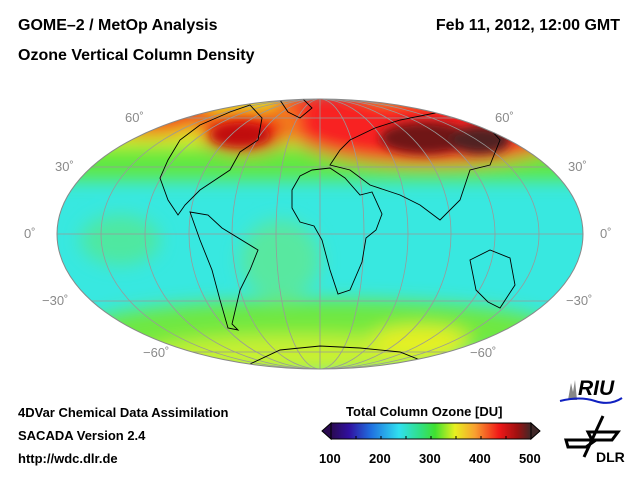  What do you see at coordinates (527, 25) in the screenshot?
I see `date-time: Feb 11, 2012, 12:00 GMT` at bounding box center [527, 25].